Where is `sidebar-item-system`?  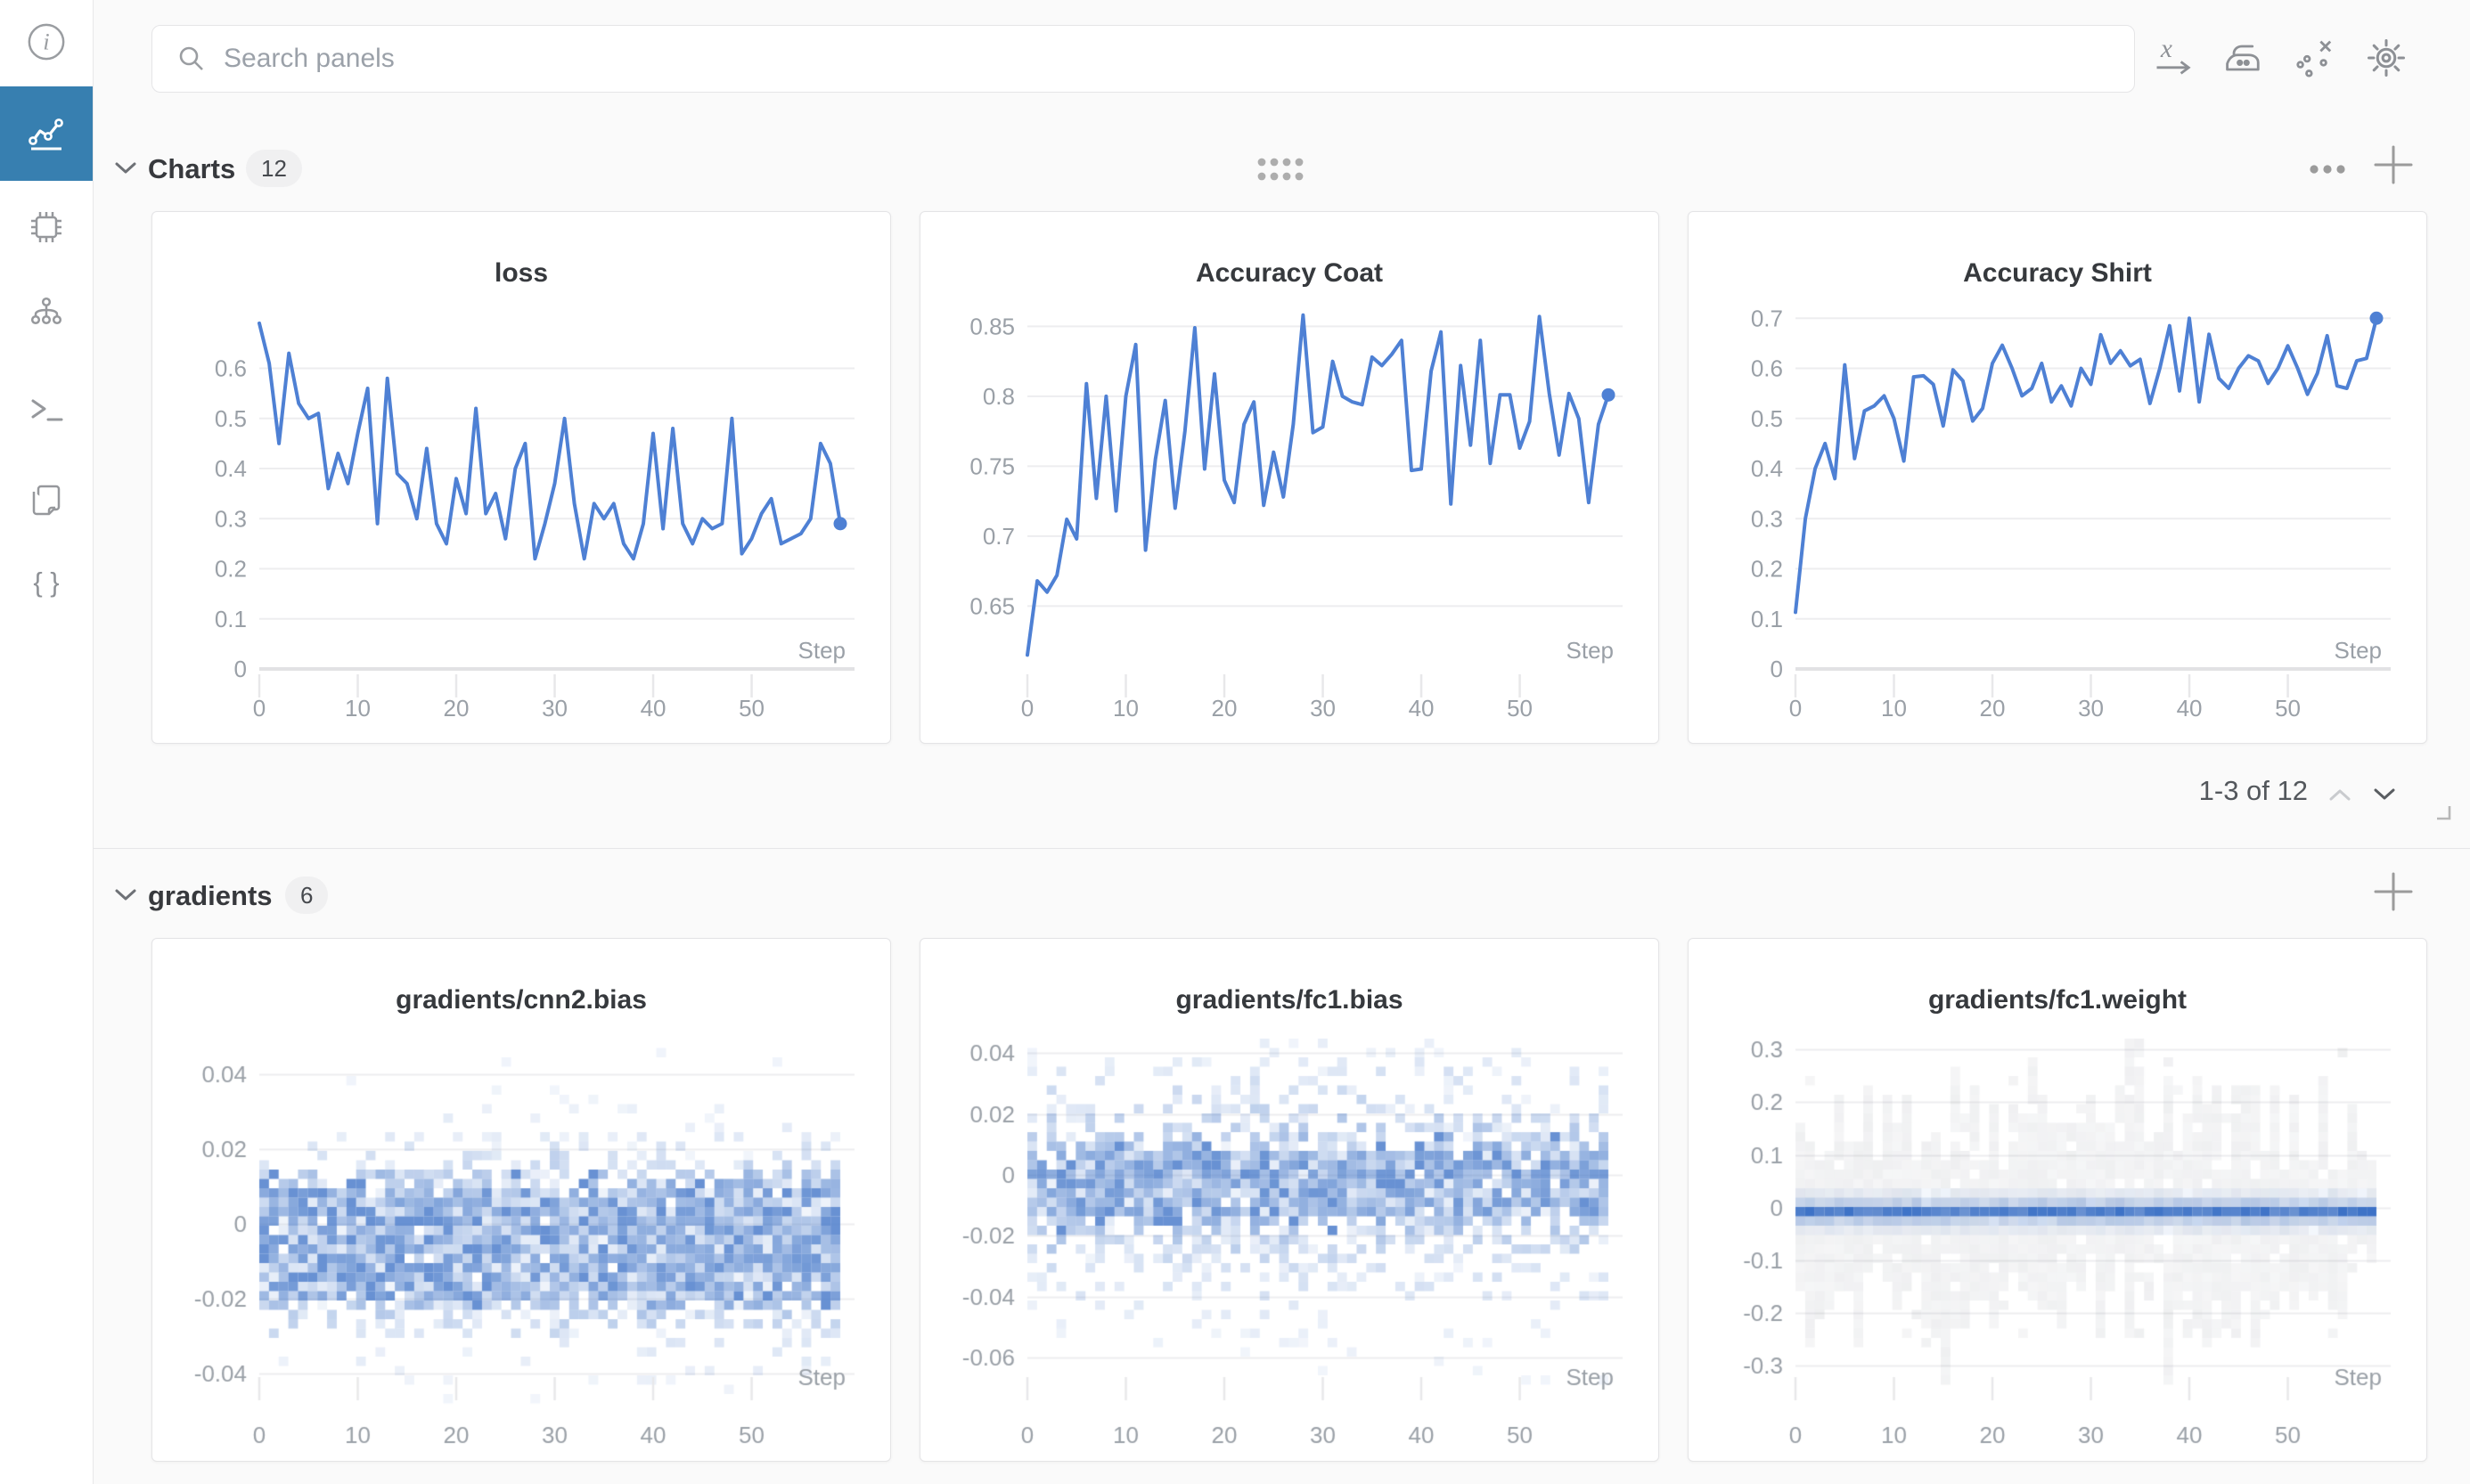 sidebar-item-system is located at coordinates (47, 228).